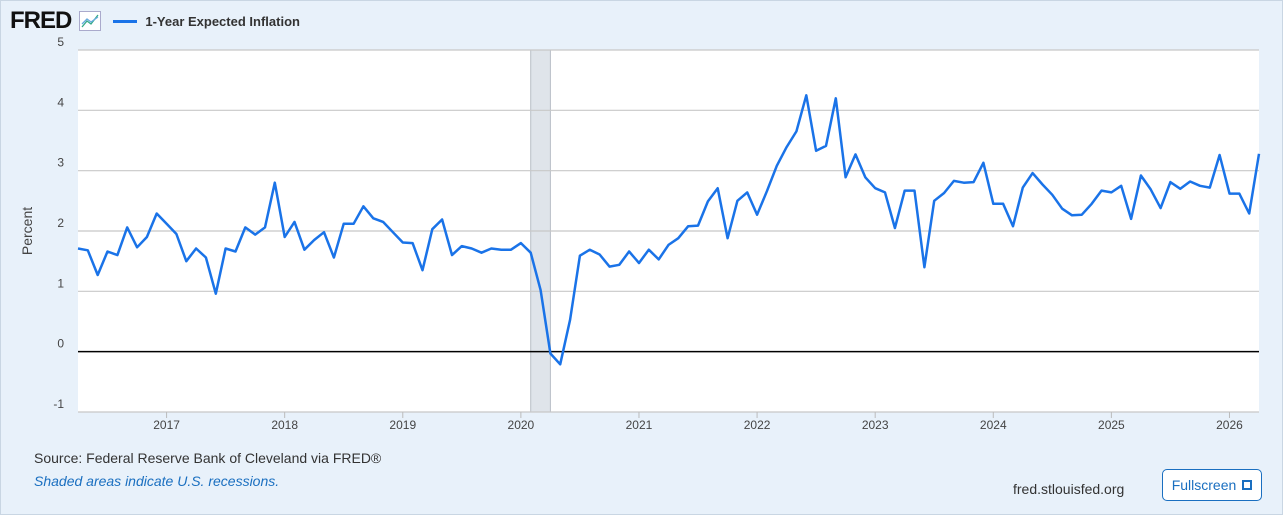 This screenshot has width=1283, height=515. Describe the element at coordinates (157, 481) in the screenshot. I see `recession-note: Shaded areas indicate U.S. recessions.` at that location.